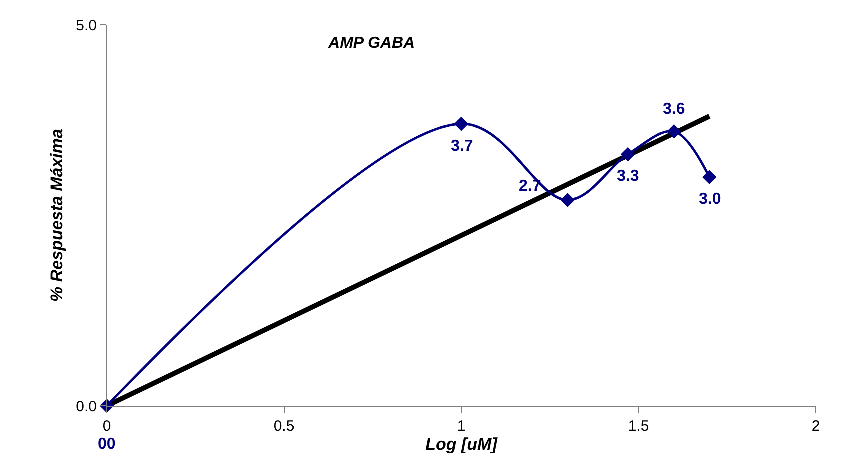 The height and width of the screenshot is (461, 845). What do you see at coordinates (639, 426) in the screenshot?
I see `x-tick-label: 1.5` at bounding box center [639, 426].